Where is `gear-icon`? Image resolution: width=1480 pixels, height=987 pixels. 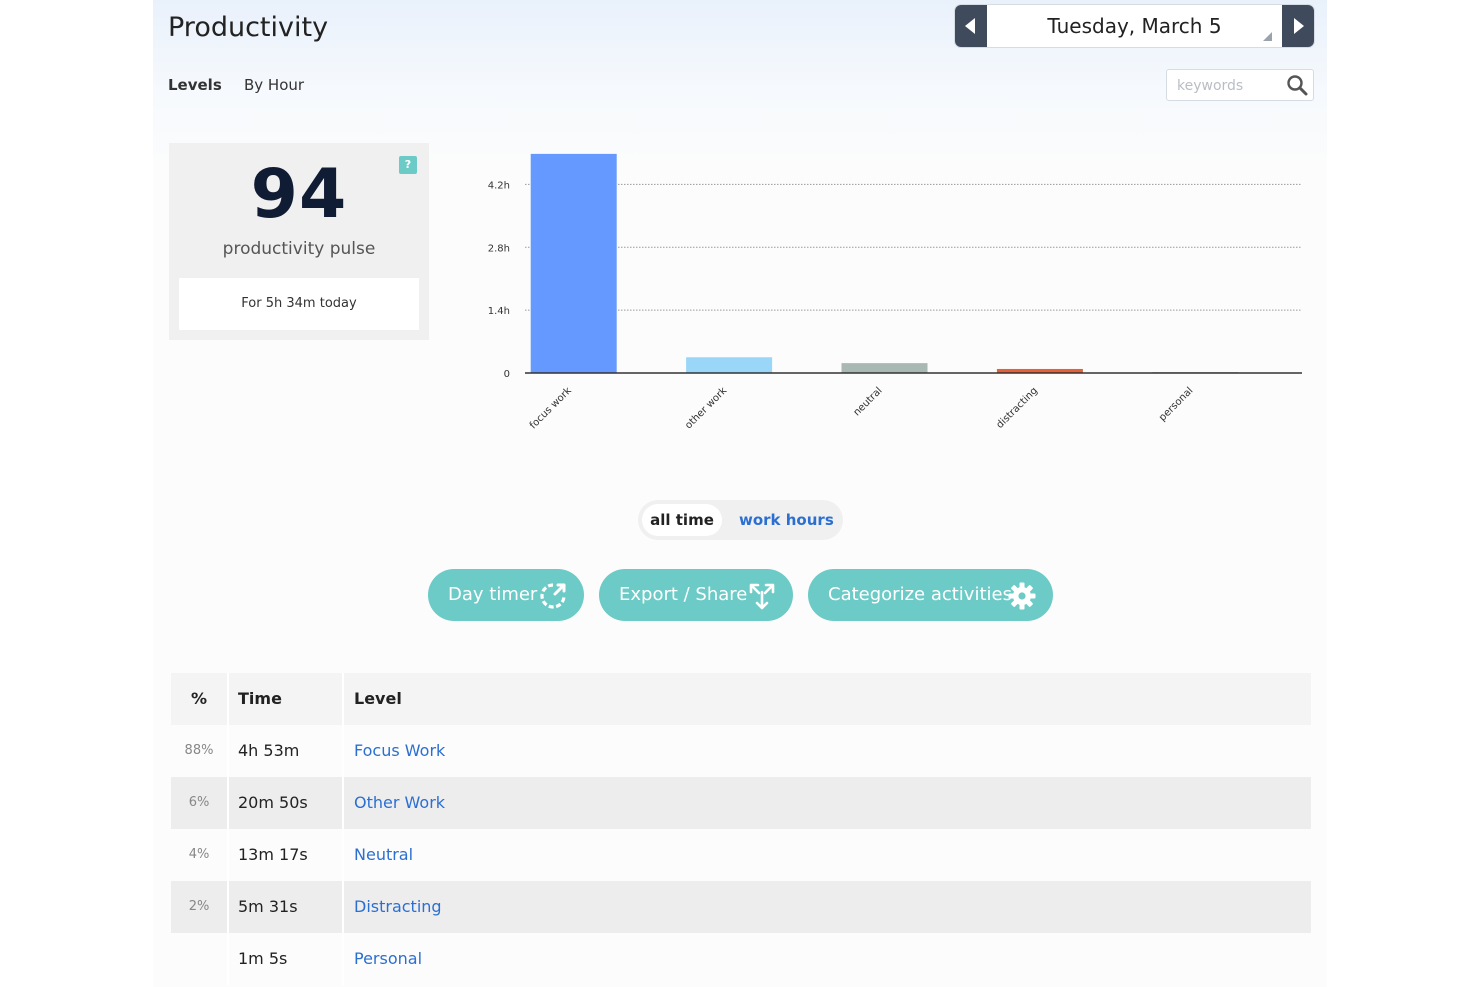
gear-icon is located at coordinates (1022, 596).